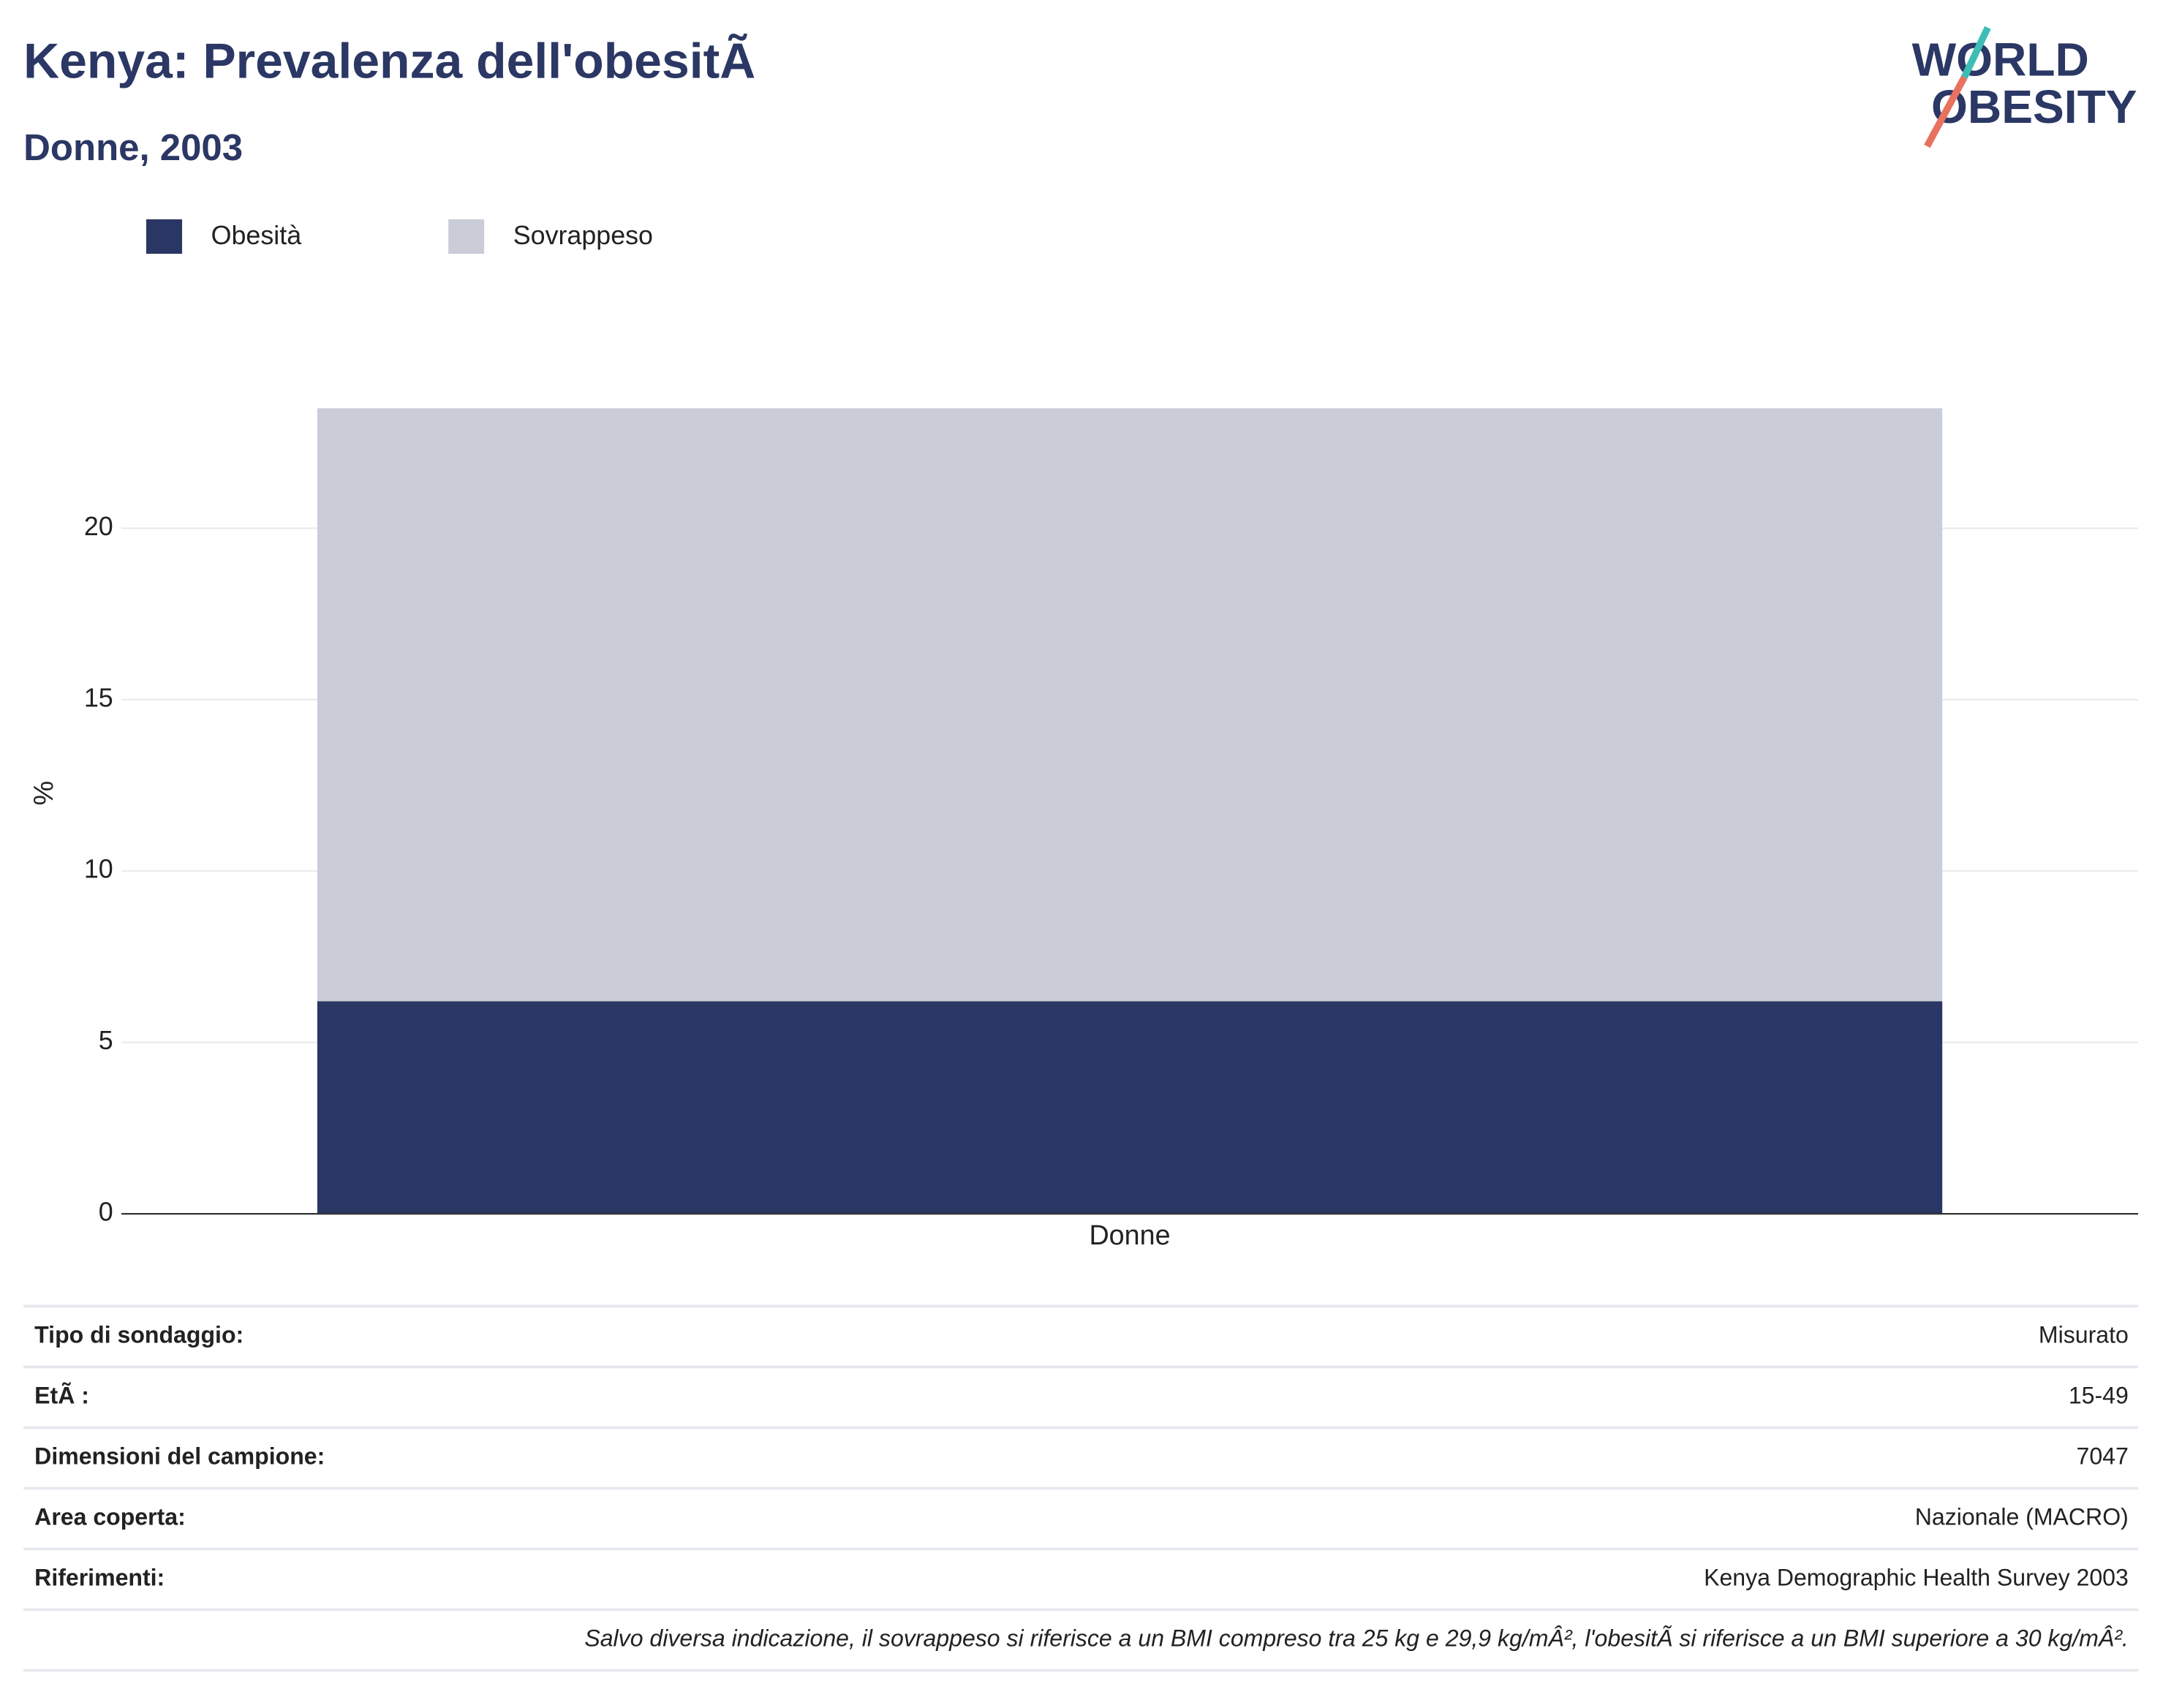 This screenshot has width=2163, height=1708. I want to click on table-label: Dimensioni del campione:, so click(180, 1456).